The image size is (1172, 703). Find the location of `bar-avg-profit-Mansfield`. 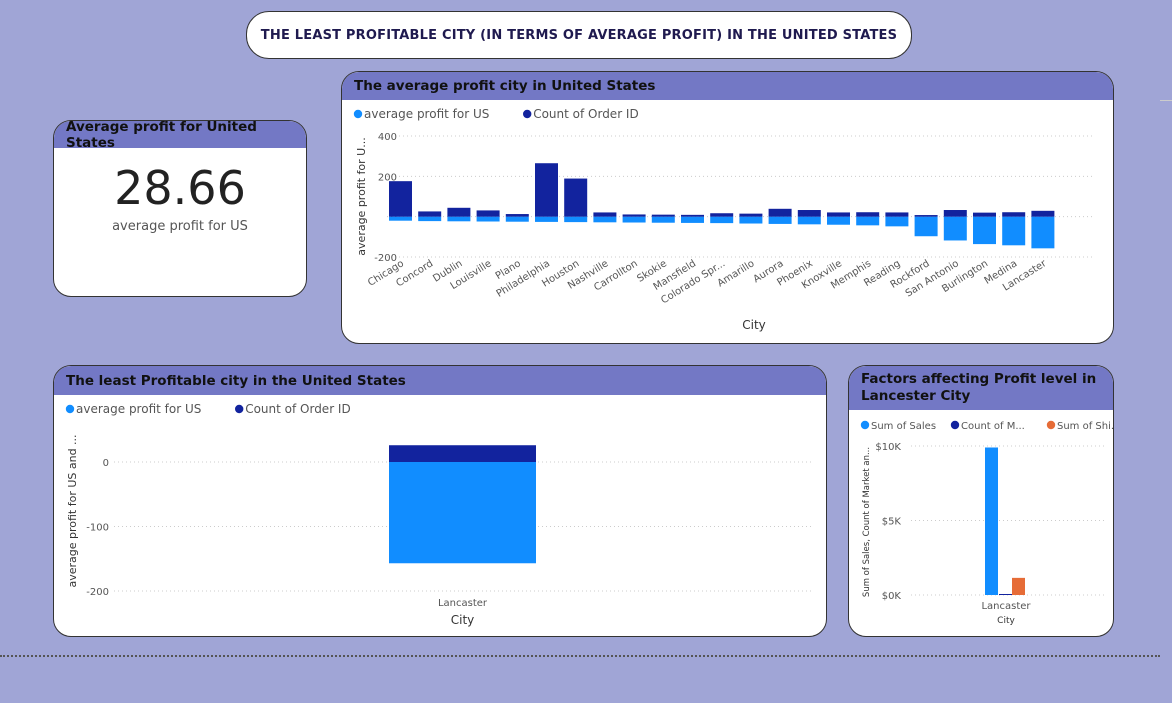

bar-avg-profit-Mansfield is located at coordinates (692, 219).